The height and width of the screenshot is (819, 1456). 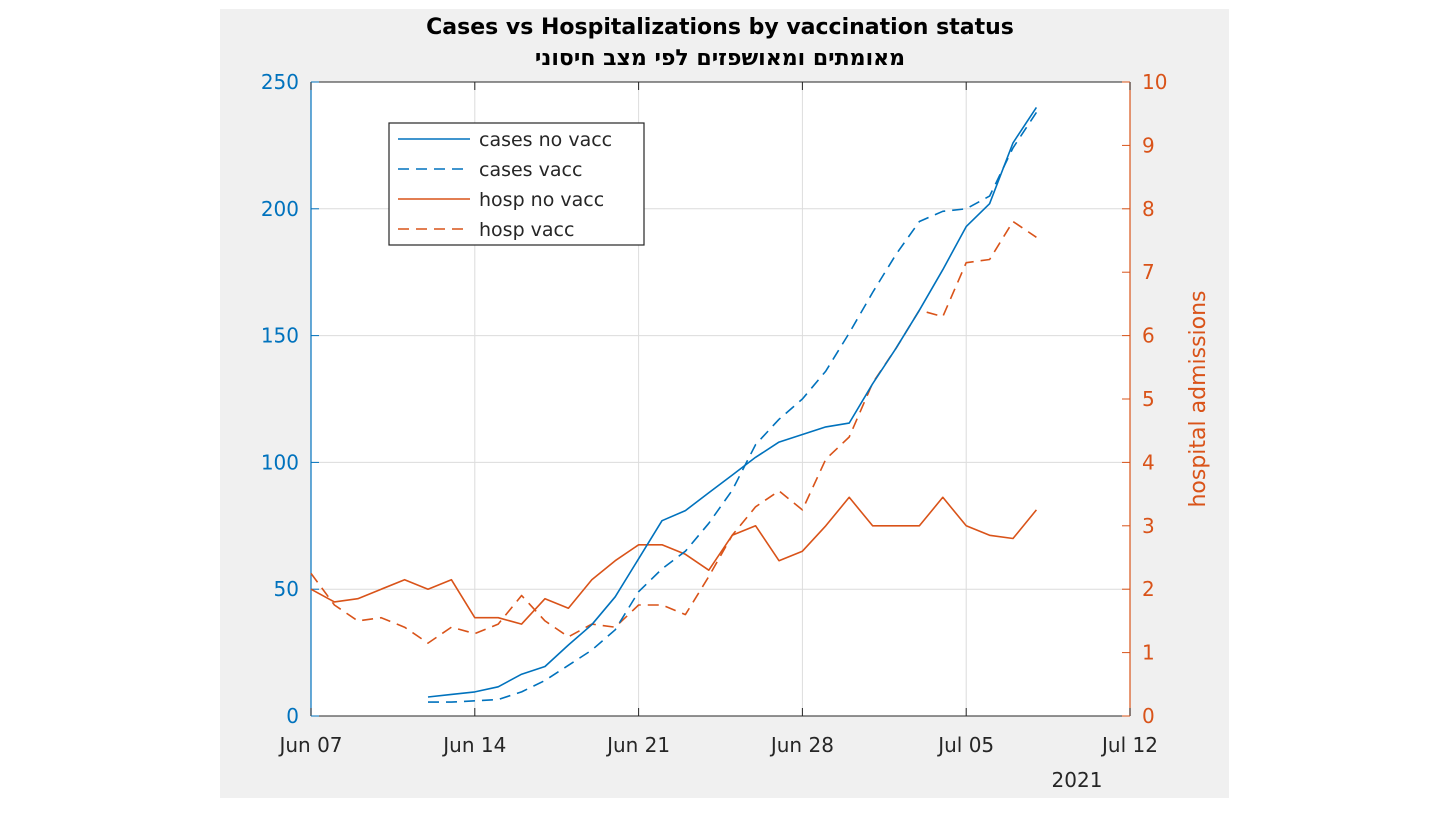 What do you see at coordinates (965, 745) in the screenshot?
I see `x-tick-label: Jul 05` at bounding box center [965, 745].